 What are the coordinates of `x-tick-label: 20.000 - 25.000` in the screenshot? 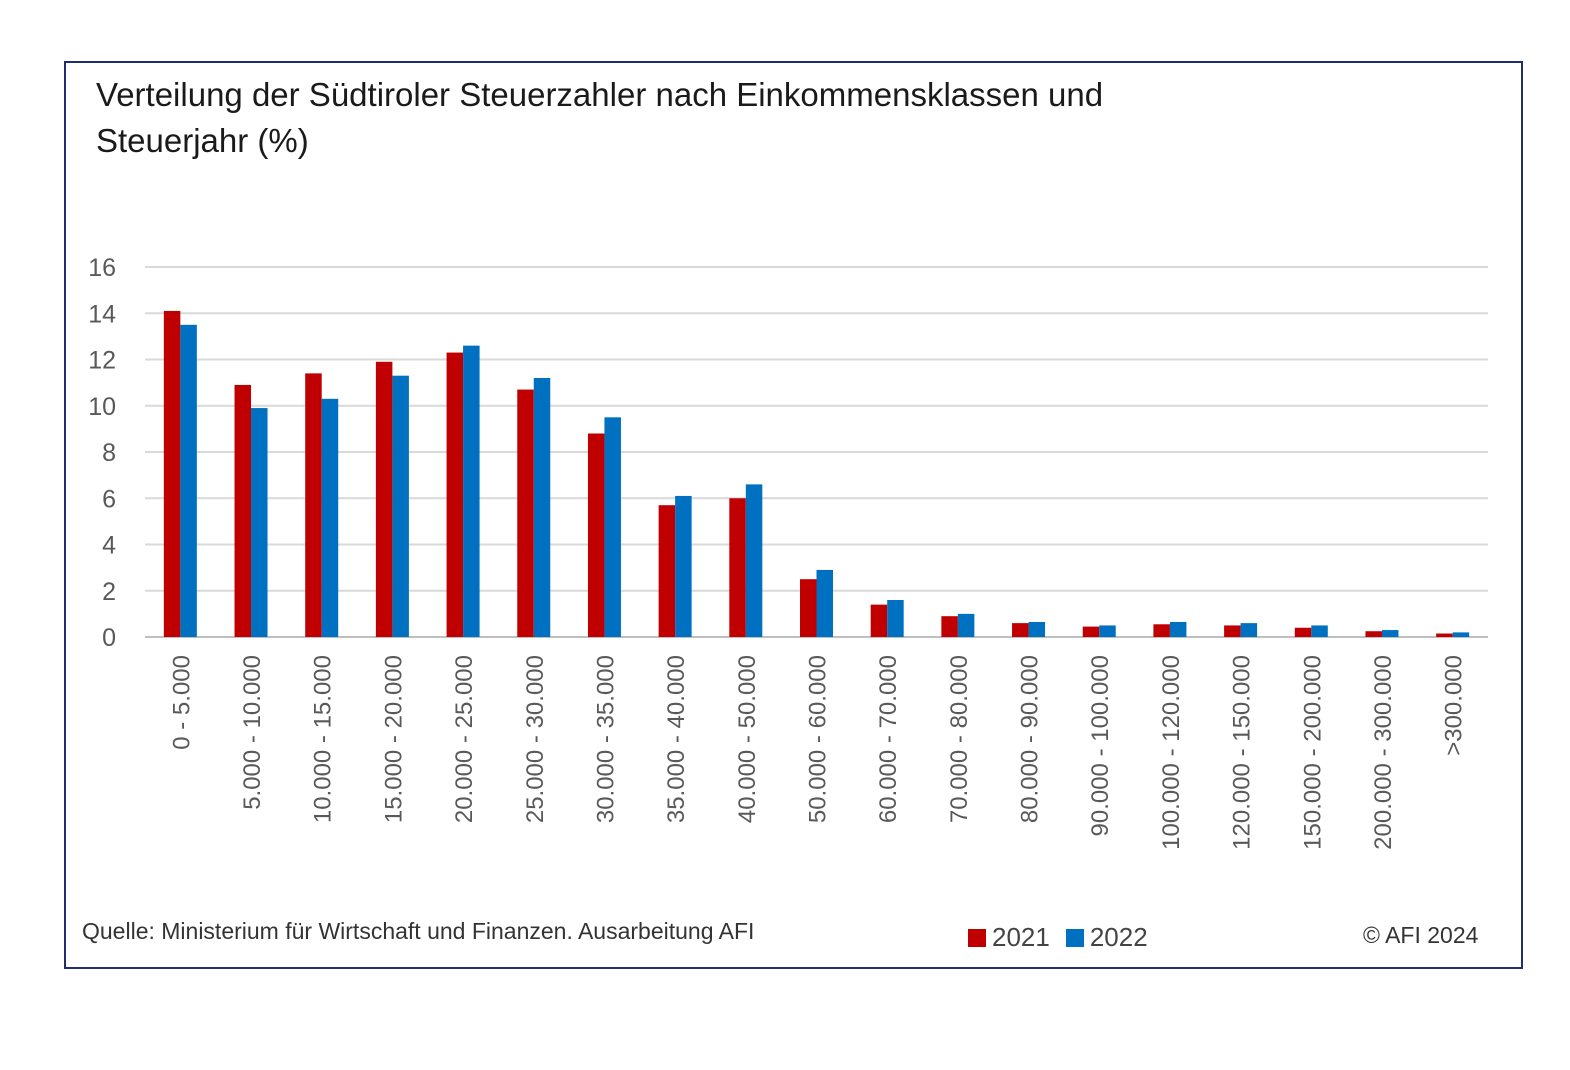 It's located at (464, 739).